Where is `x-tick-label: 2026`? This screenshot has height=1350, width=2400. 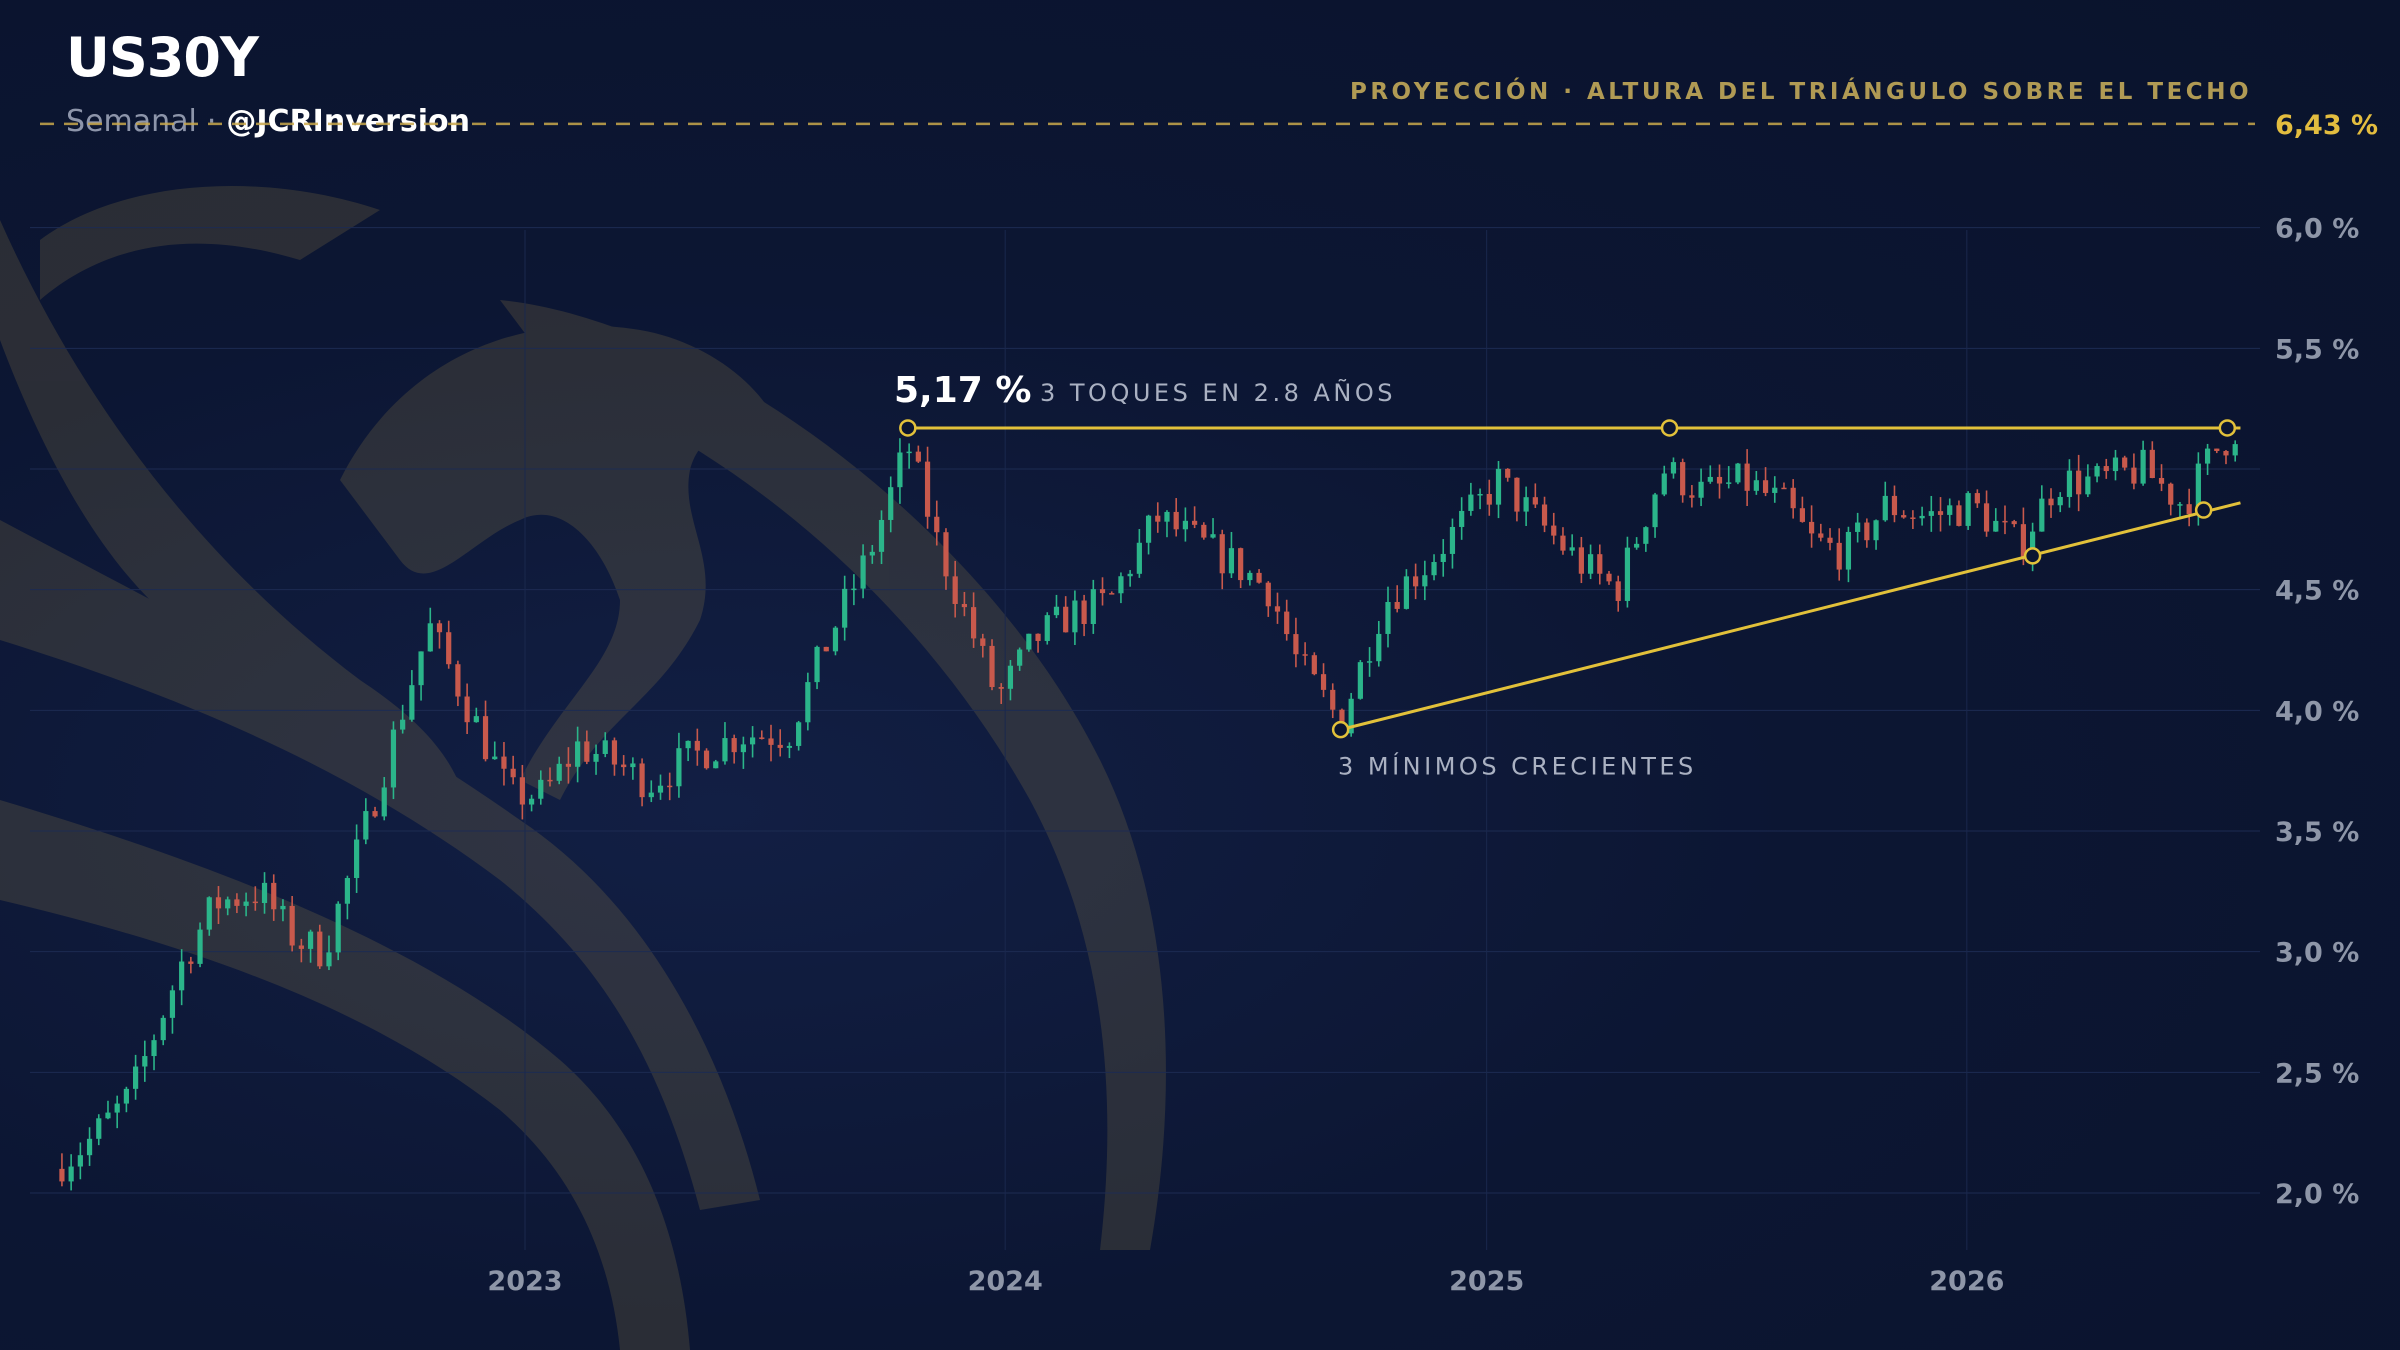 x-tick-label: 2026 is located at coordinates (1966, 1281).